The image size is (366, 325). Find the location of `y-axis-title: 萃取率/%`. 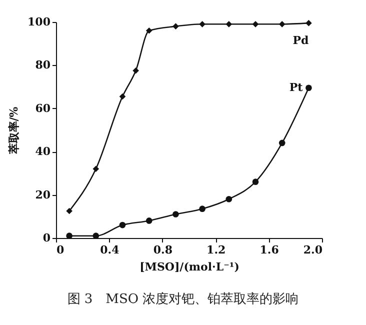

y-axis-title: 萃取率/% is located at coordinates (14, 131).